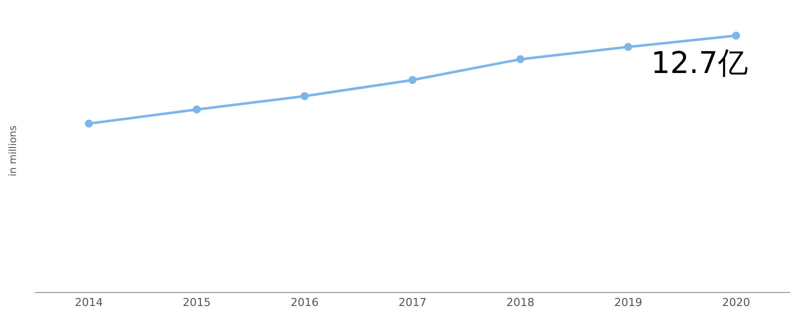 This screenshot has height=327, width=800. What do you see at coordinates (88, 303) in the screenshot?
I see `x-tick-label: 2014` at bounding box center [88, 303].